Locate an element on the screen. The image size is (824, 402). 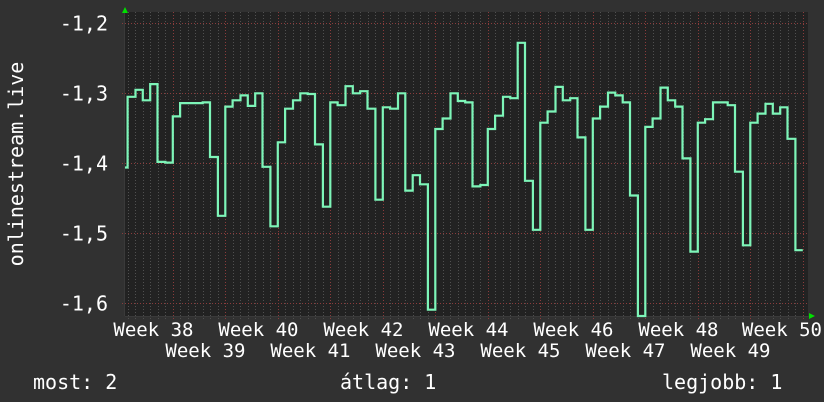
x-tick-label: Week 43 is located at coordinates (415, 351).